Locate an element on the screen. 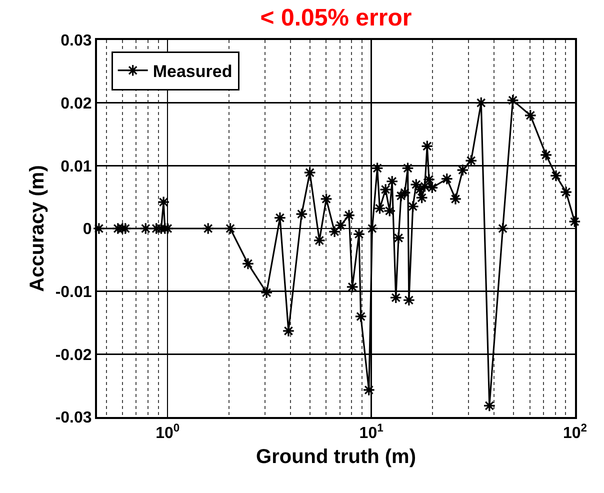 This screenshot has width=604, height=493. y-tick-label: -0.01 is located at coordinates (73, 292).